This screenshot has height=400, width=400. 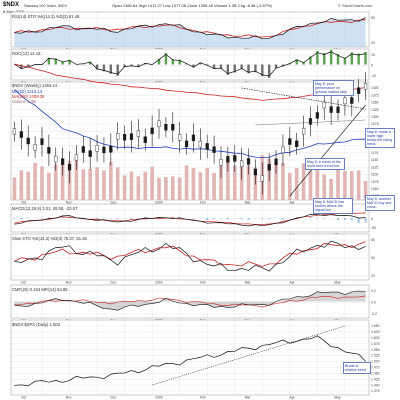 What do you see at coordinates (380, 203) in the screenshot?
I see `annotation-macd-cross: May 8: another MACD buy and cross.` at bounding box center [380, 203].